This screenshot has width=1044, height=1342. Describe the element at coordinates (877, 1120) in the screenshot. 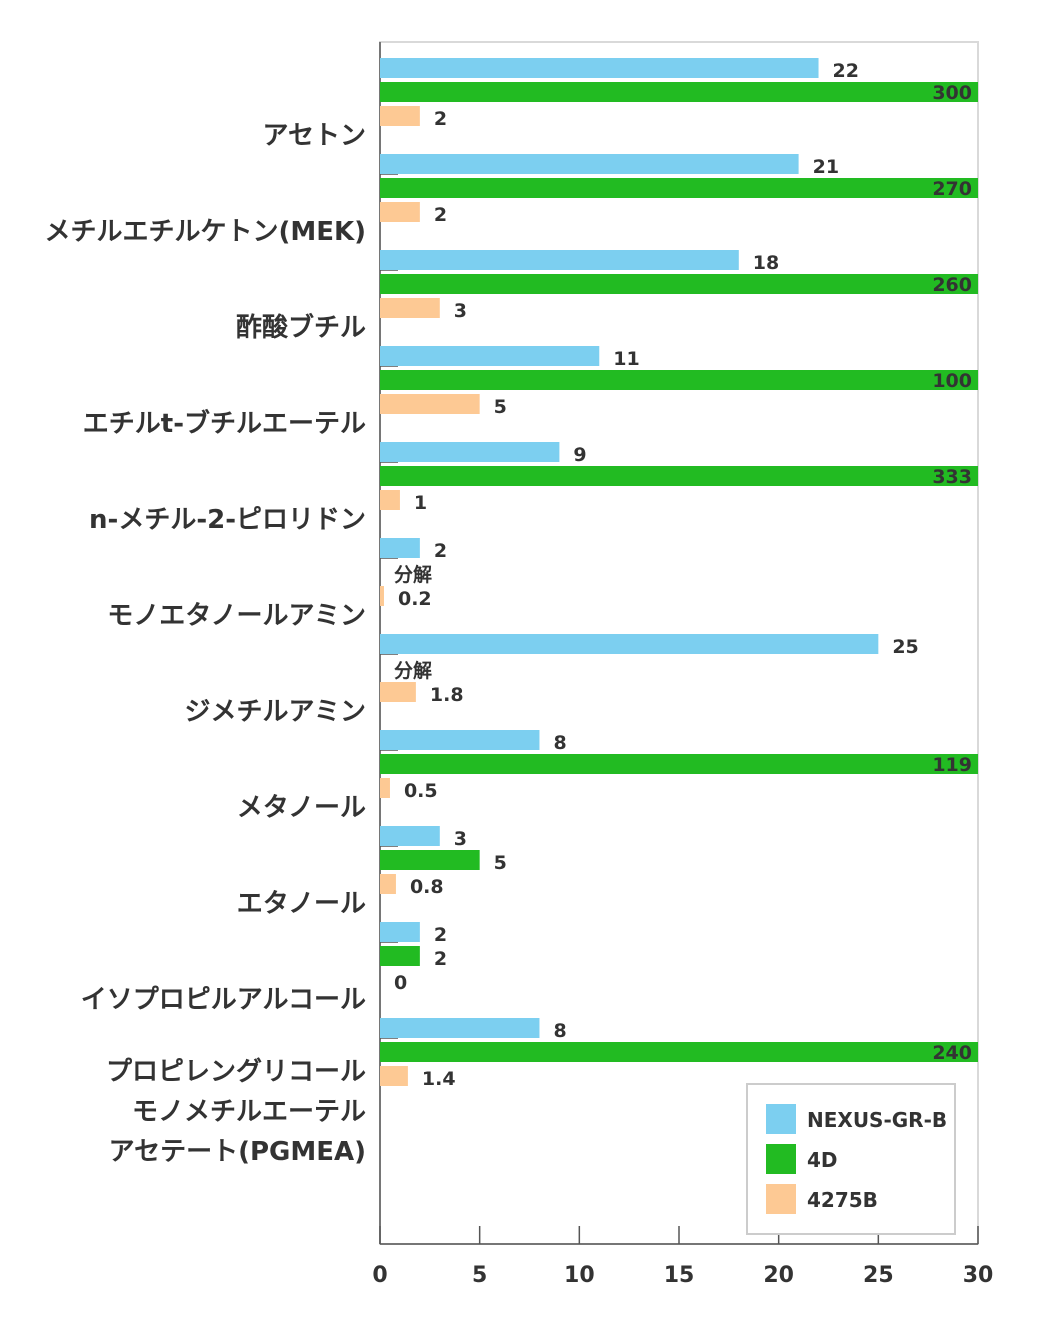

I see `legend-entry: NEXUS-GR-B` at that location.